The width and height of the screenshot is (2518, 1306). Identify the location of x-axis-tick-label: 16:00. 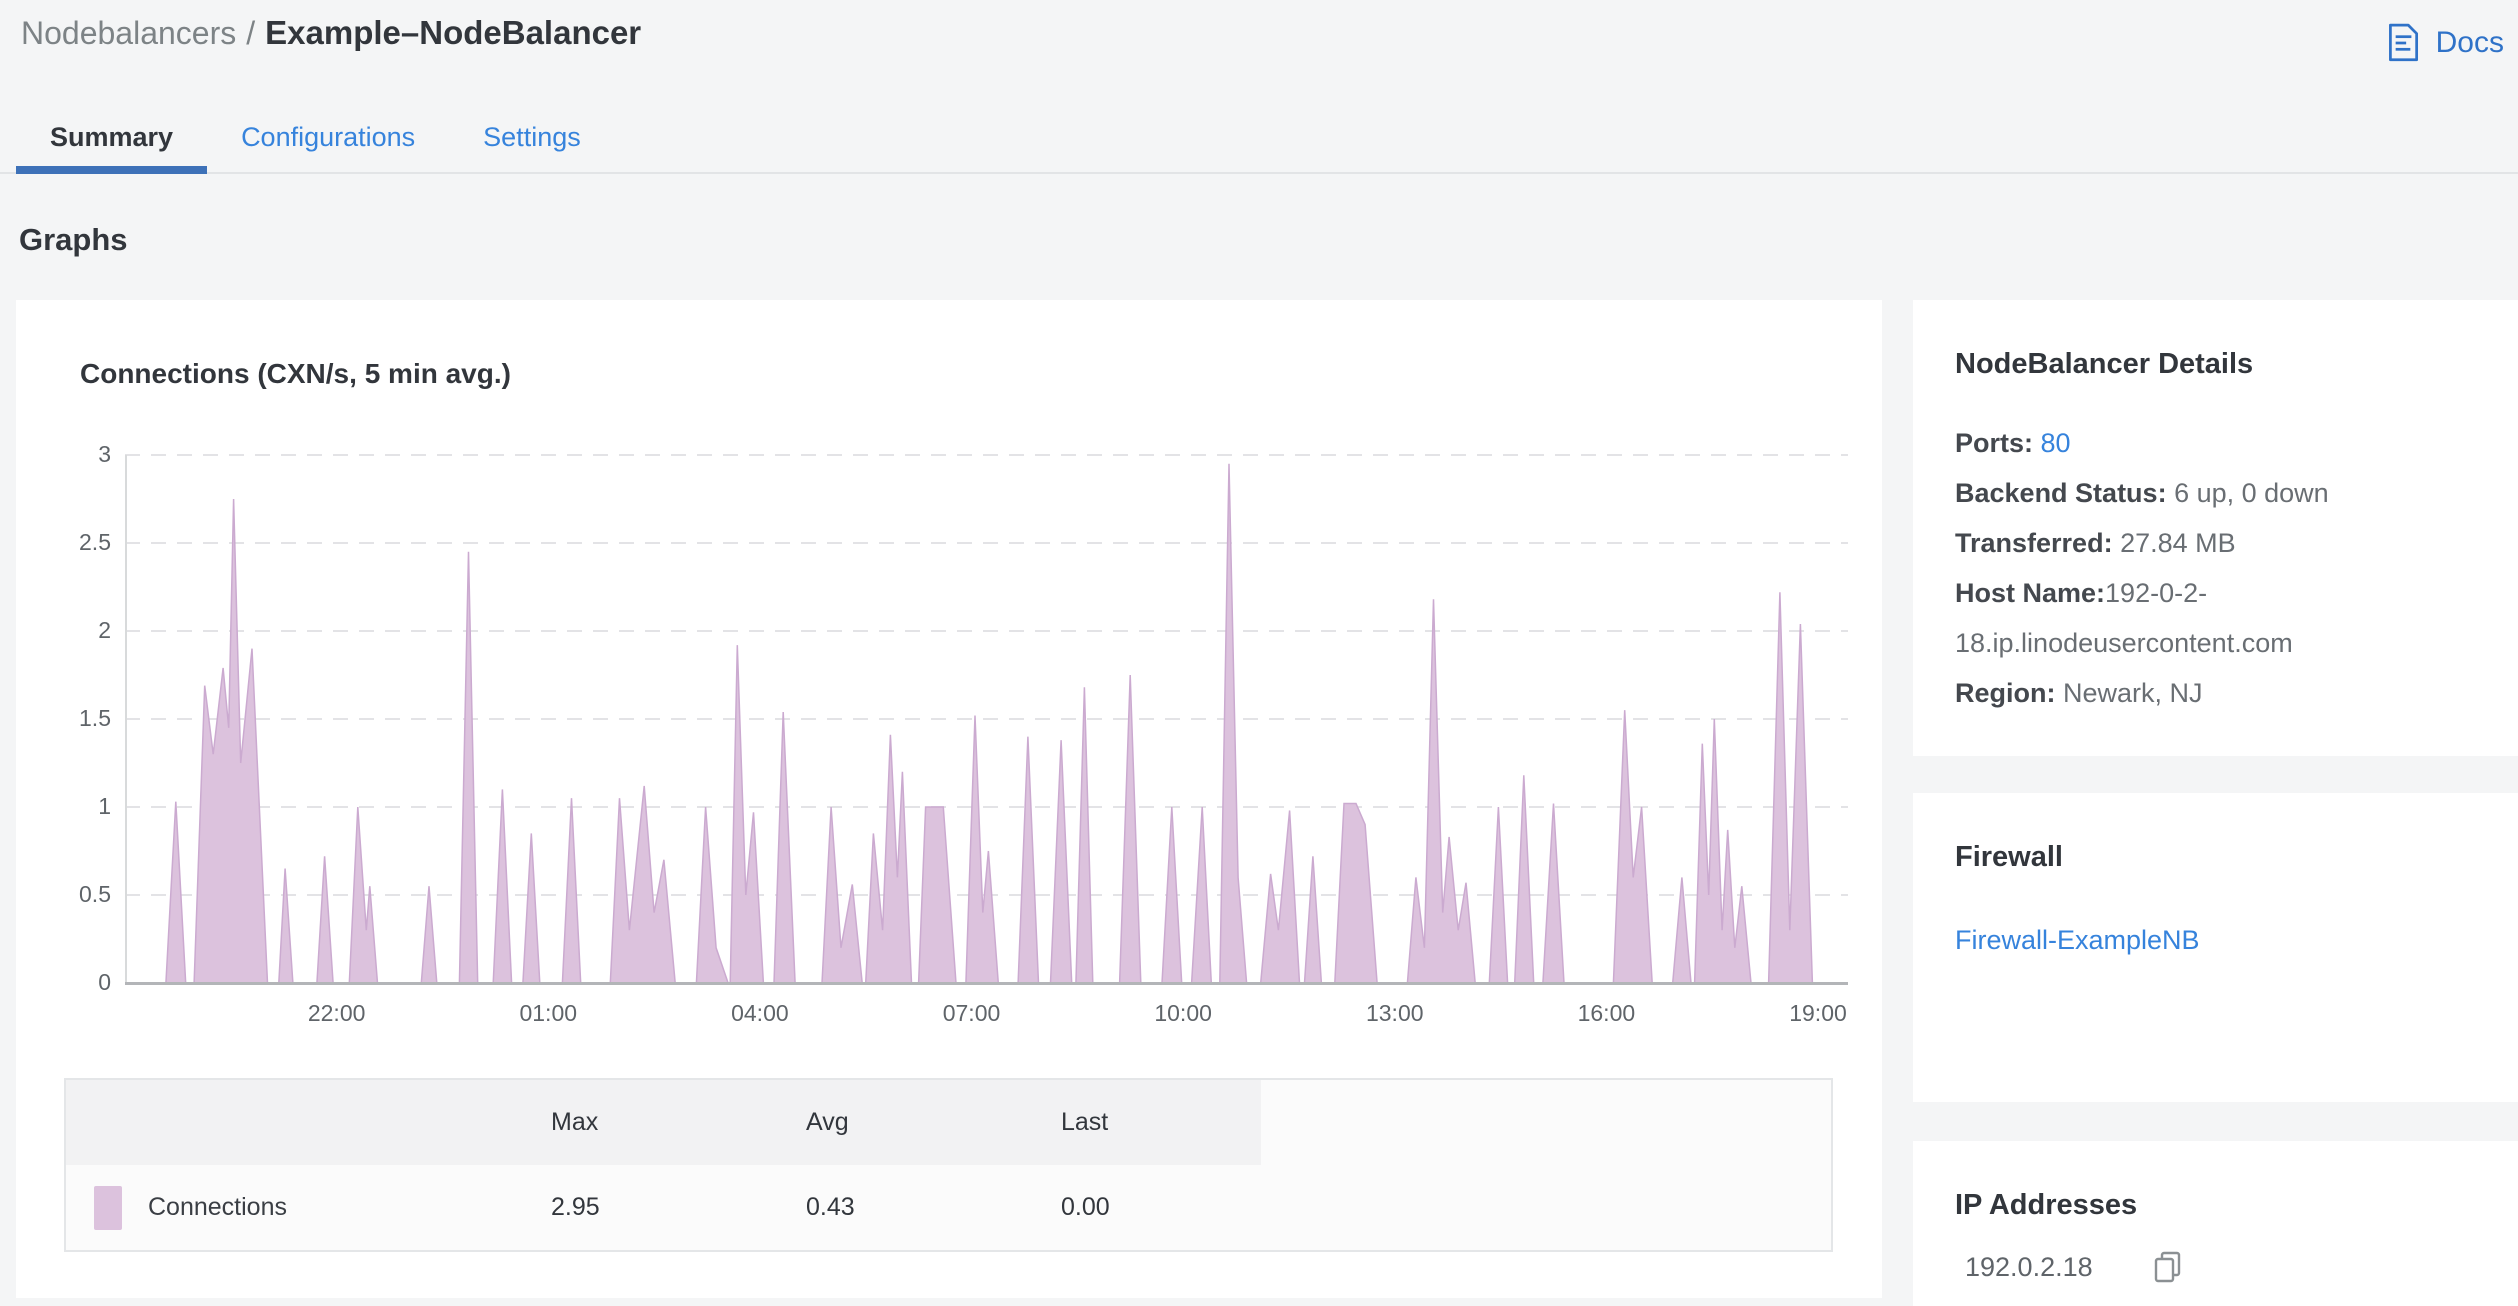
(1606, 1013).